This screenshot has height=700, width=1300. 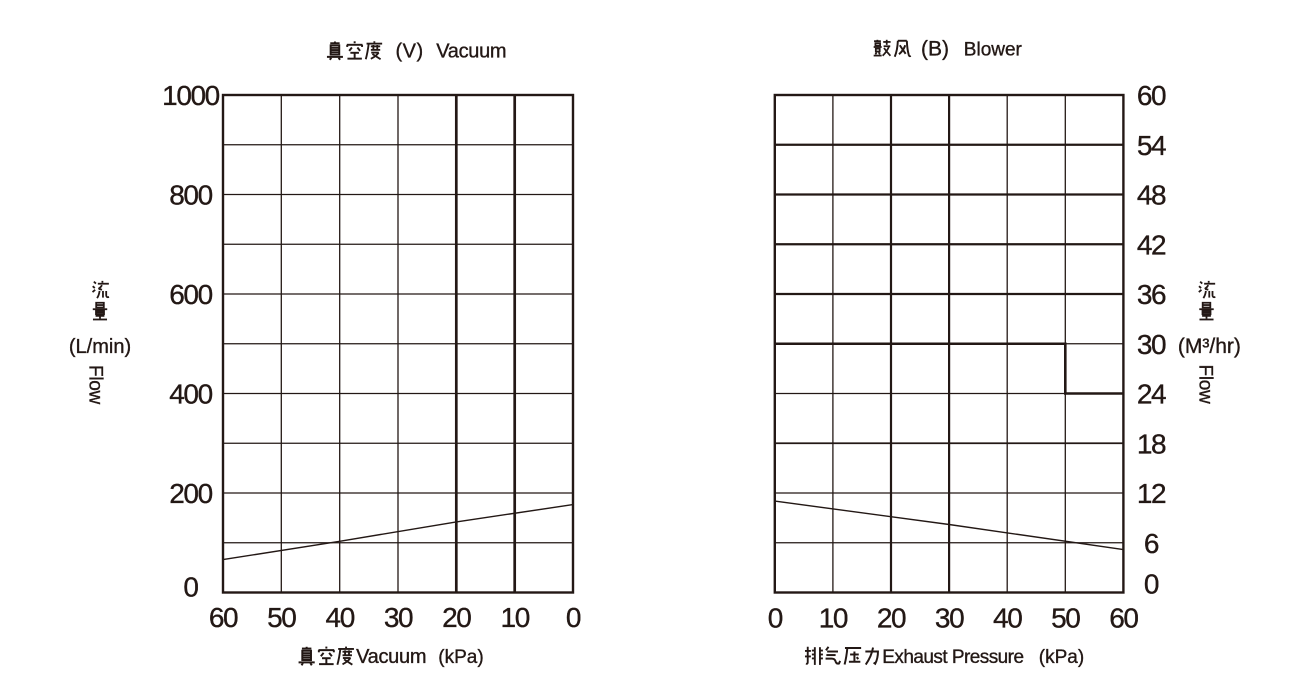 I want to click on svg-text: 800, so click(x=190, y=195).